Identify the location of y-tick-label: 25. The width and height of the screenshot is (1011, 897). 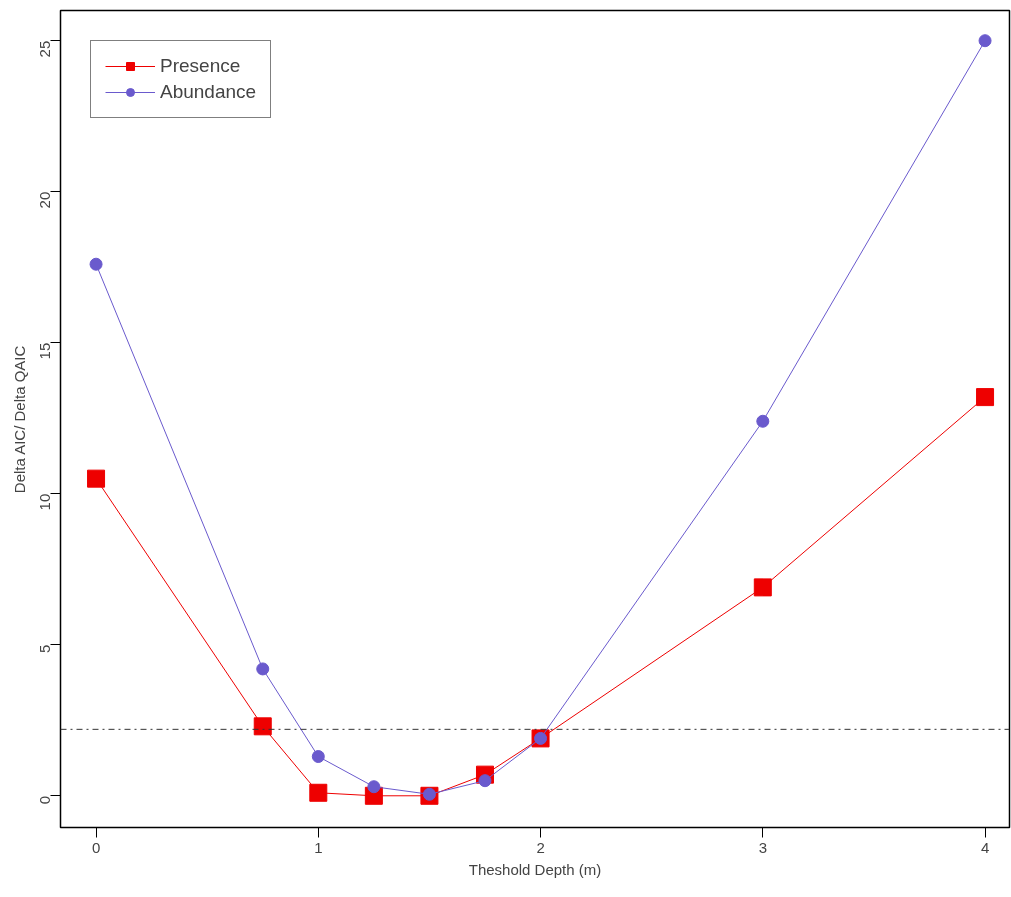
(45, 49).